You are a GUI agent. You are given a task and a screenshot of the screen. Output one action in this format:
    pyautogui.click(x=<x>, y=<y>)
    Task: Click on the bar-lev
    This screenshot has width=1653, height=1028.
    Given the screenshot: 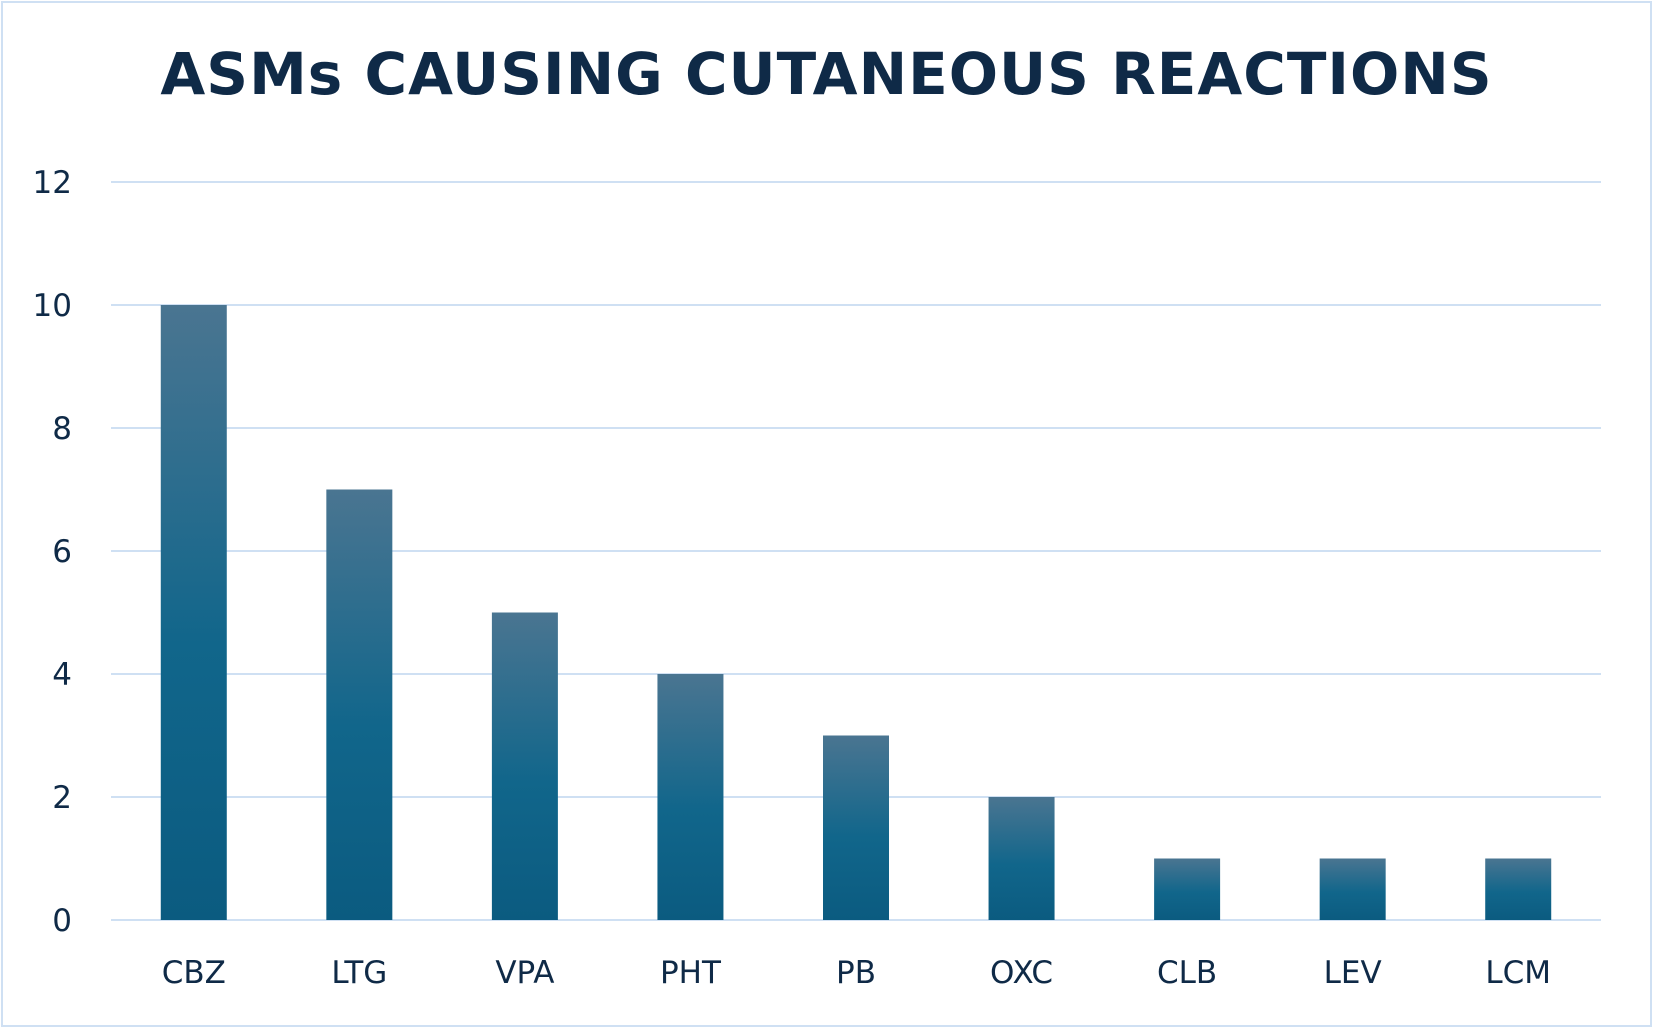 What is the action you would take?
    pyautogui.click(x=1352, y=889)
    